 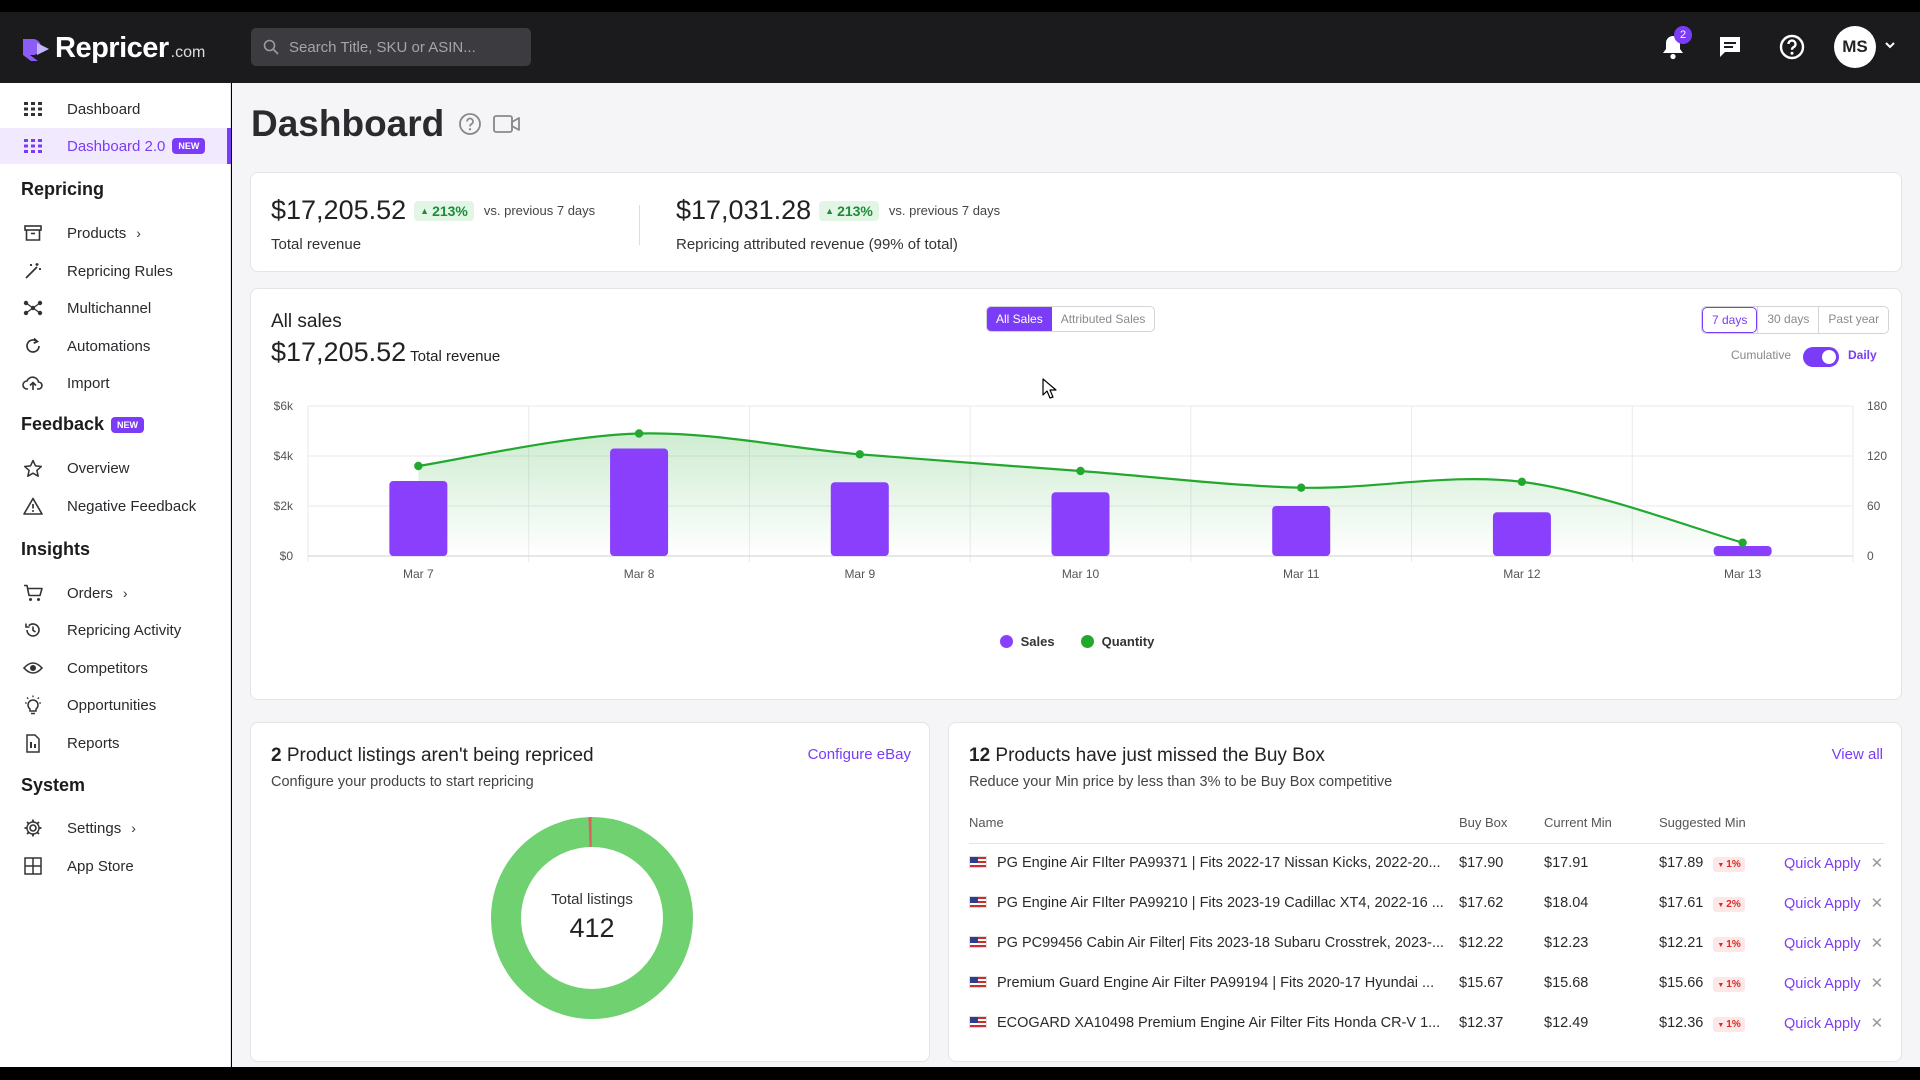 What do you see at coordinates (1730, 47) in the screenshot?
I see `messages-button` at bounding box center [1730, 47].